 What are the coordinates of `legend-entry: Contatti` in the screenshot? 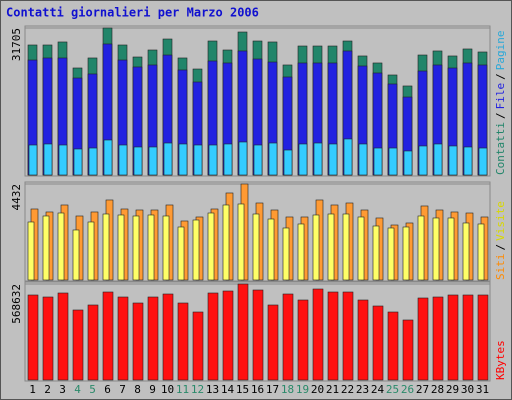 It's located at (500, 148).